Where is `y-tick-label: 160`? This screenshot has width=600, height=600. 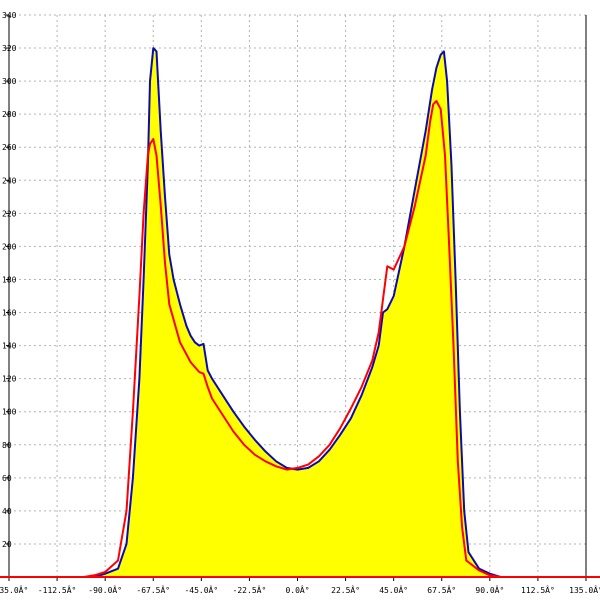
y-tick-label: 160 is located at coordinates (9, 313).